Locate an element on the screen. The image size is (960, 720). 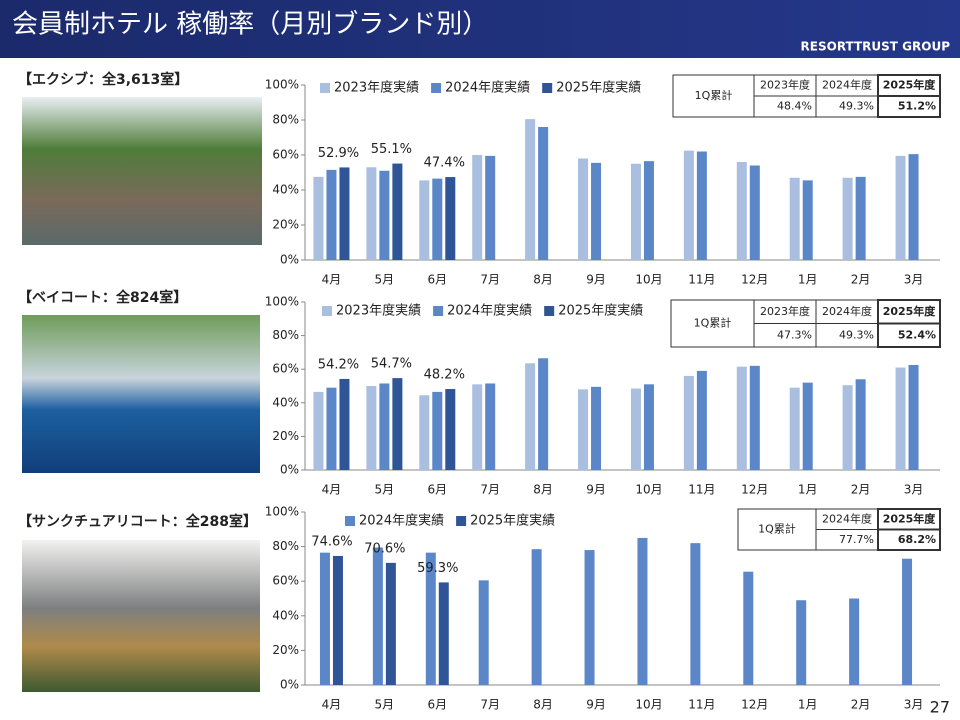
y-tick-label: 80% is located at coordinates (285, 546).